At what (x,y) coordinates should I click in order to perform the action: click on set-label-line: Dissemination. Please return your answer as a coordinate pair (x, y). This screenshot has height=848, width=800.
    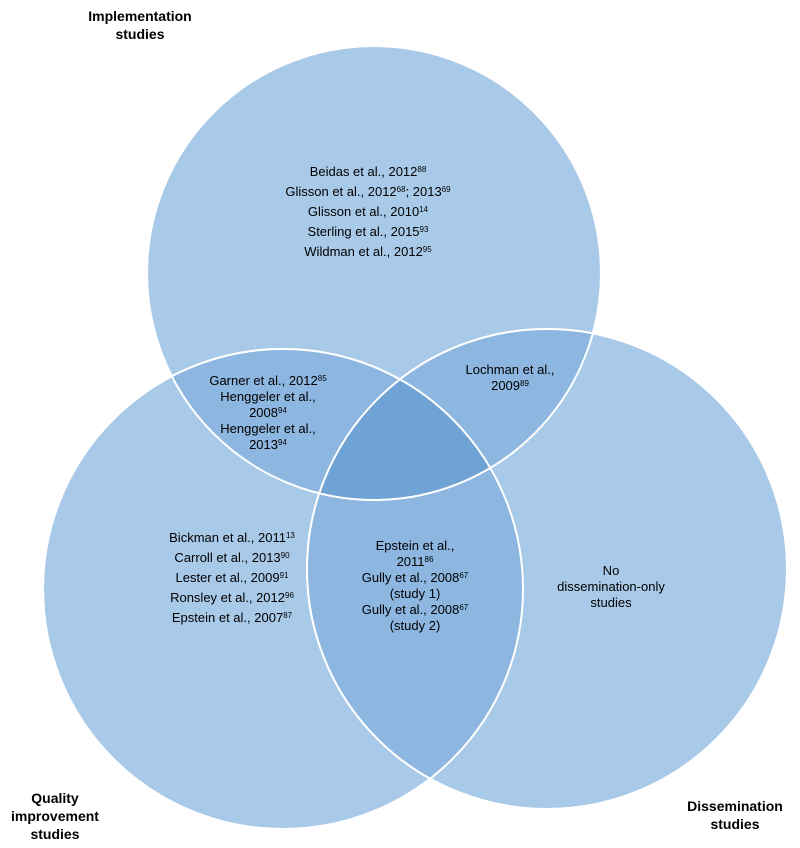
    Looking at the image, I should click on (735, 806).